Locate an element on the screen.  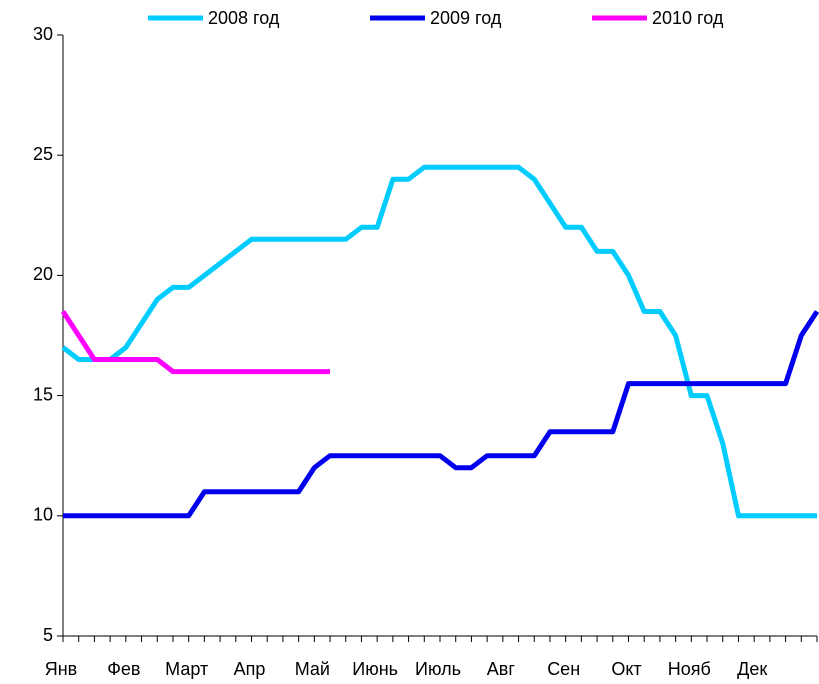
x-tick-label: Июль is located at coordinates (438, 669).